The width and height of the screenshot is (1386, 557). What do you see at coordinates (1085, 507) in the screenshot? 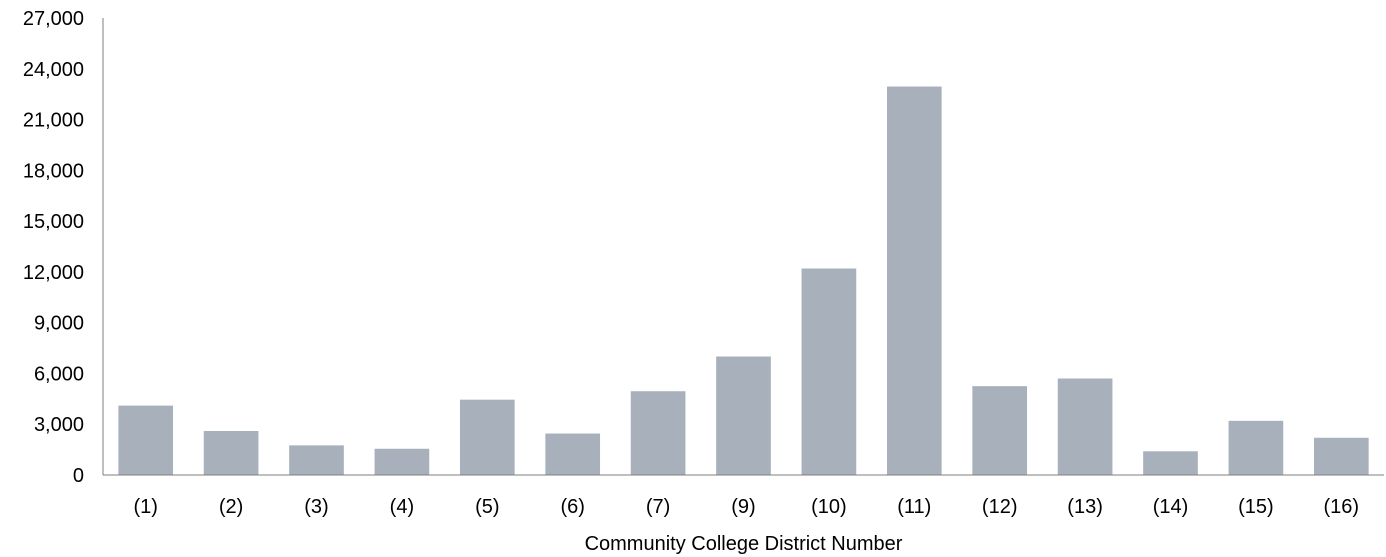
I see `x-tick-label: (13)` at bounding box center [1085, 507].